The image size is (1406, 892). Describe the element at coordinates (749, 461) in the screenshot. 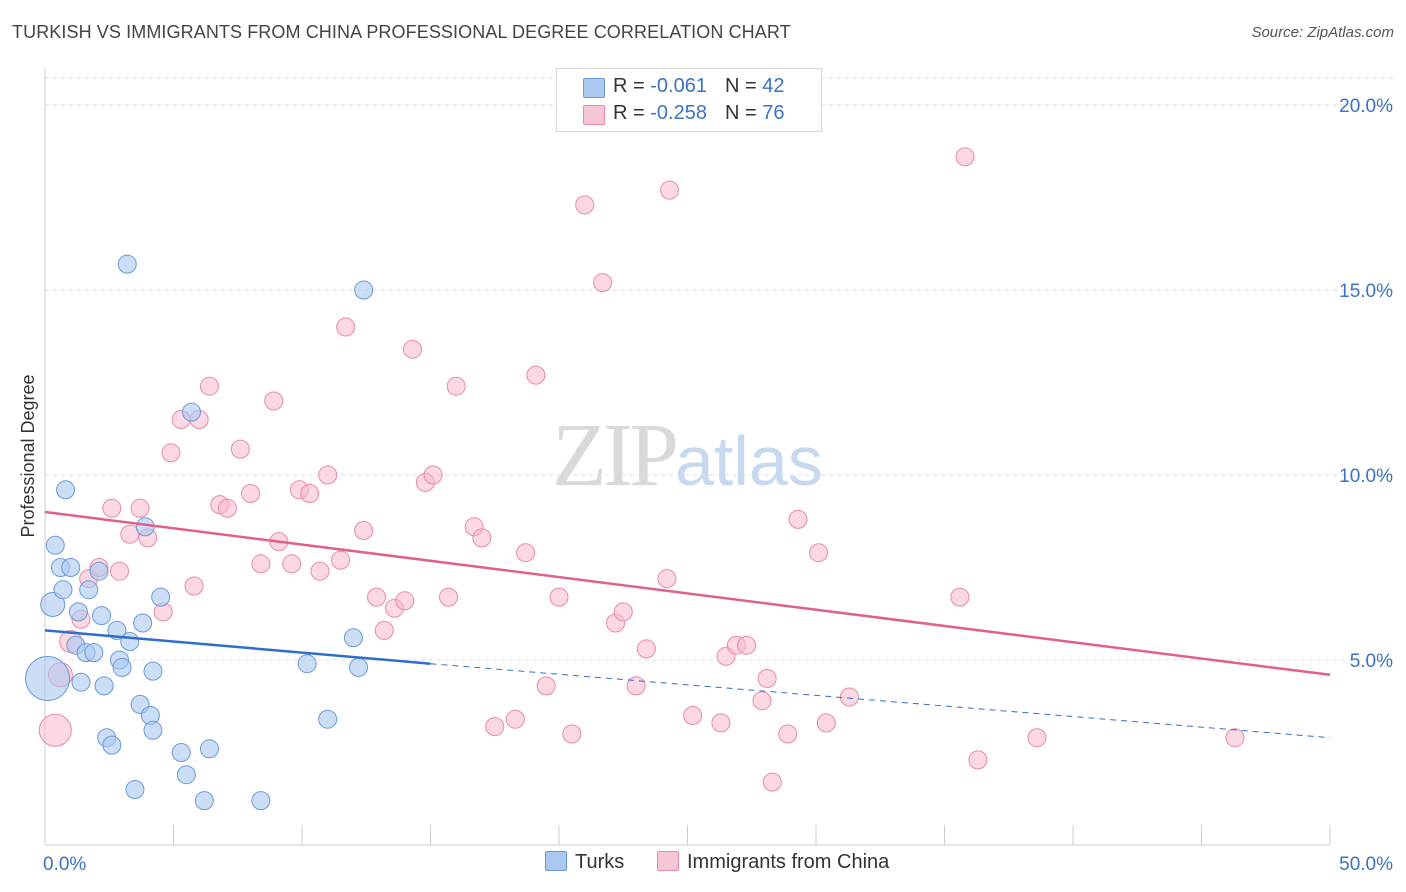

I see `watermark-atlas: atlas` at that location.